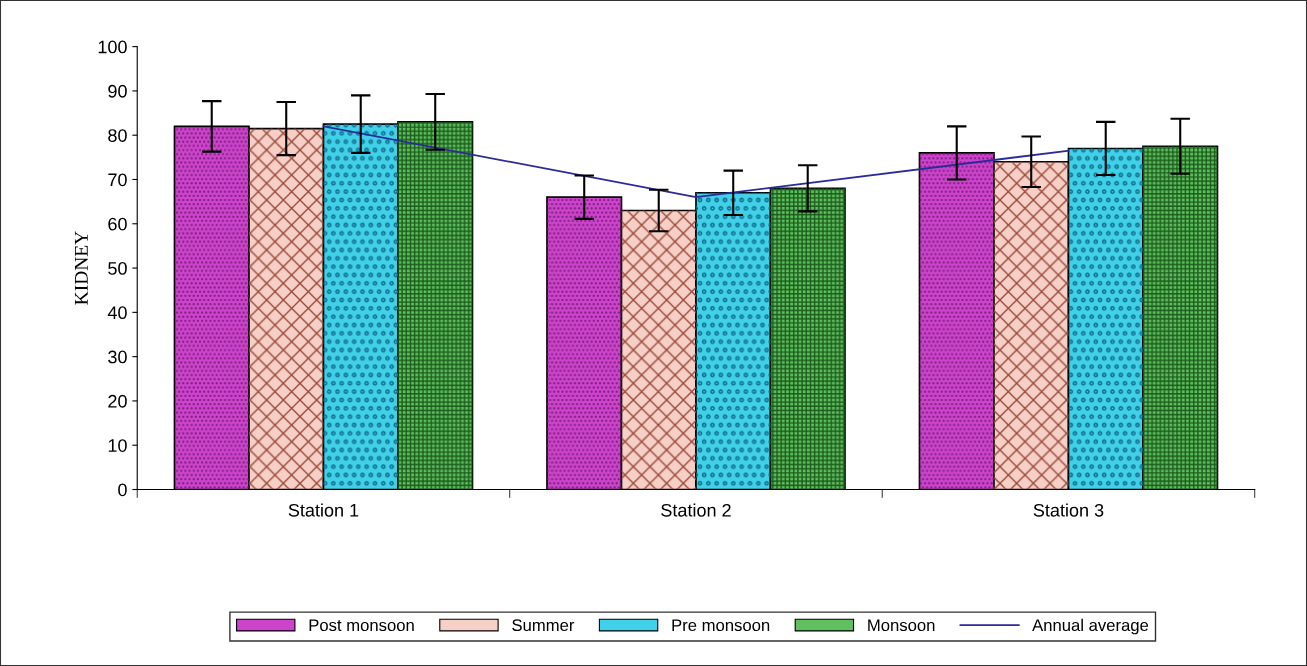  What do you see at coordinates (721, 625) in the screenshot?
I see `legend-label: Pre monsoon` at bounding box center [721, 625].